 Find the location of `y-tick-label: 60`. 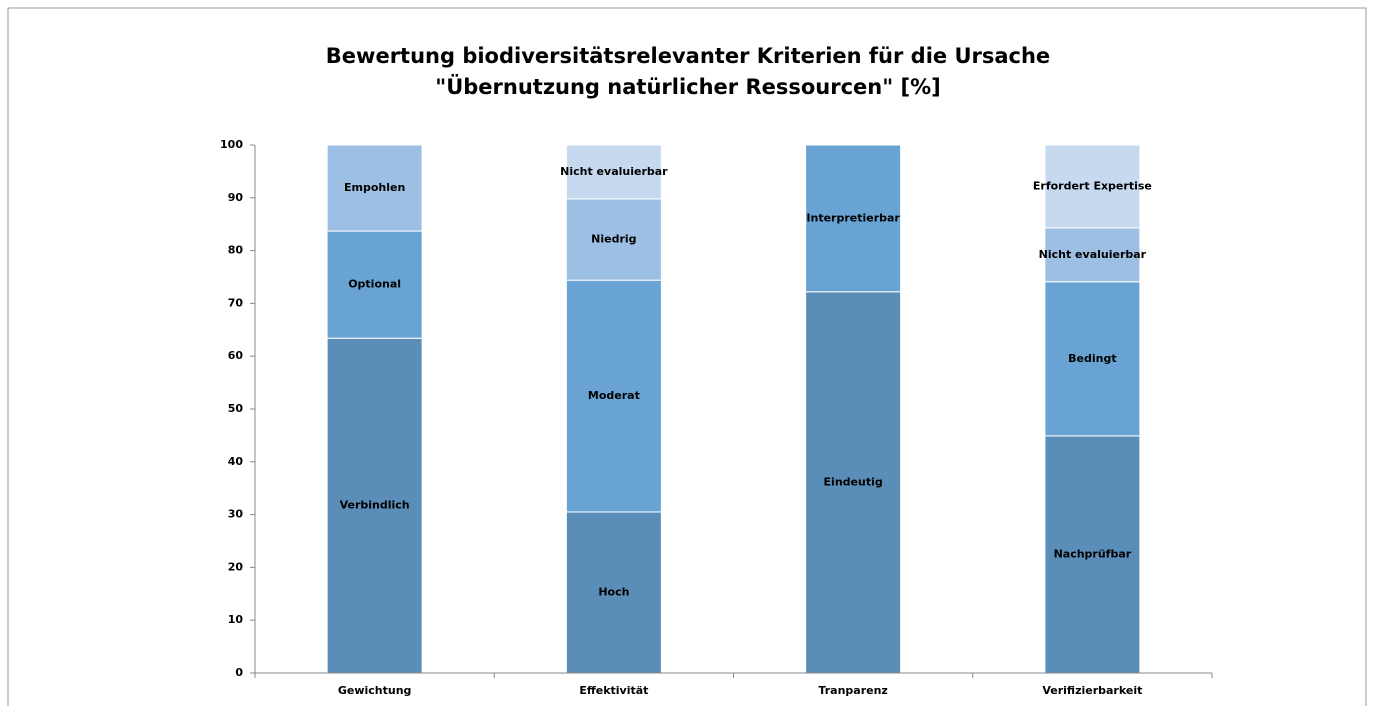

y-tick-label: 60 is located at coordinates (236, 355).